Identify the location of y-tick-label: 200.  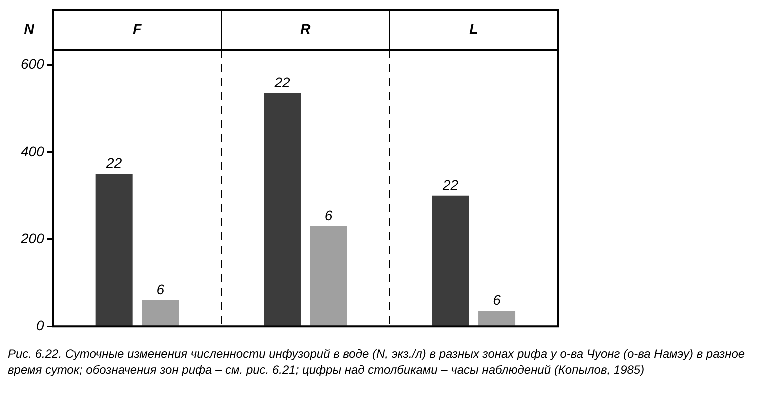
(32, 238).